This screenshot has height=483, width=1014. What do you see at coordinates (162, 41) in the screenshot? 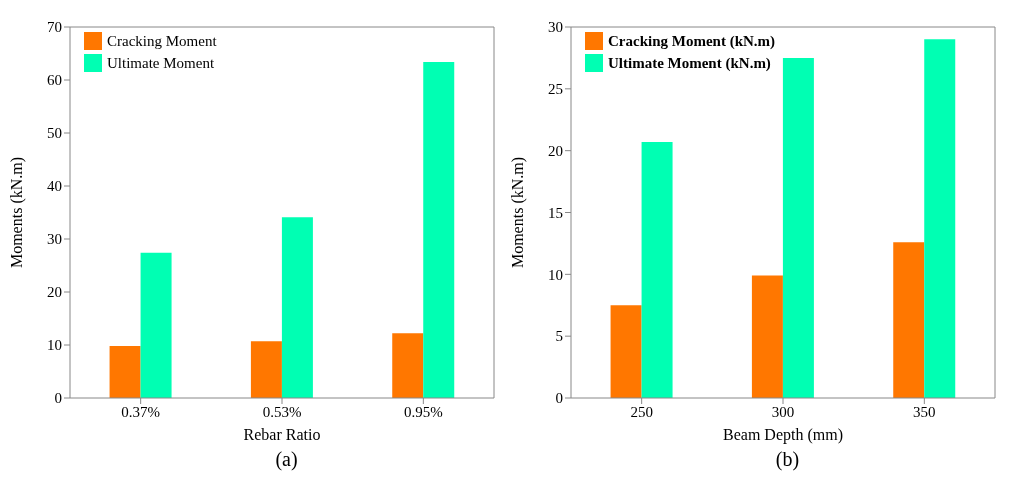
I see `legend-label: Cracking Moment` at bounding box center [162, 41].